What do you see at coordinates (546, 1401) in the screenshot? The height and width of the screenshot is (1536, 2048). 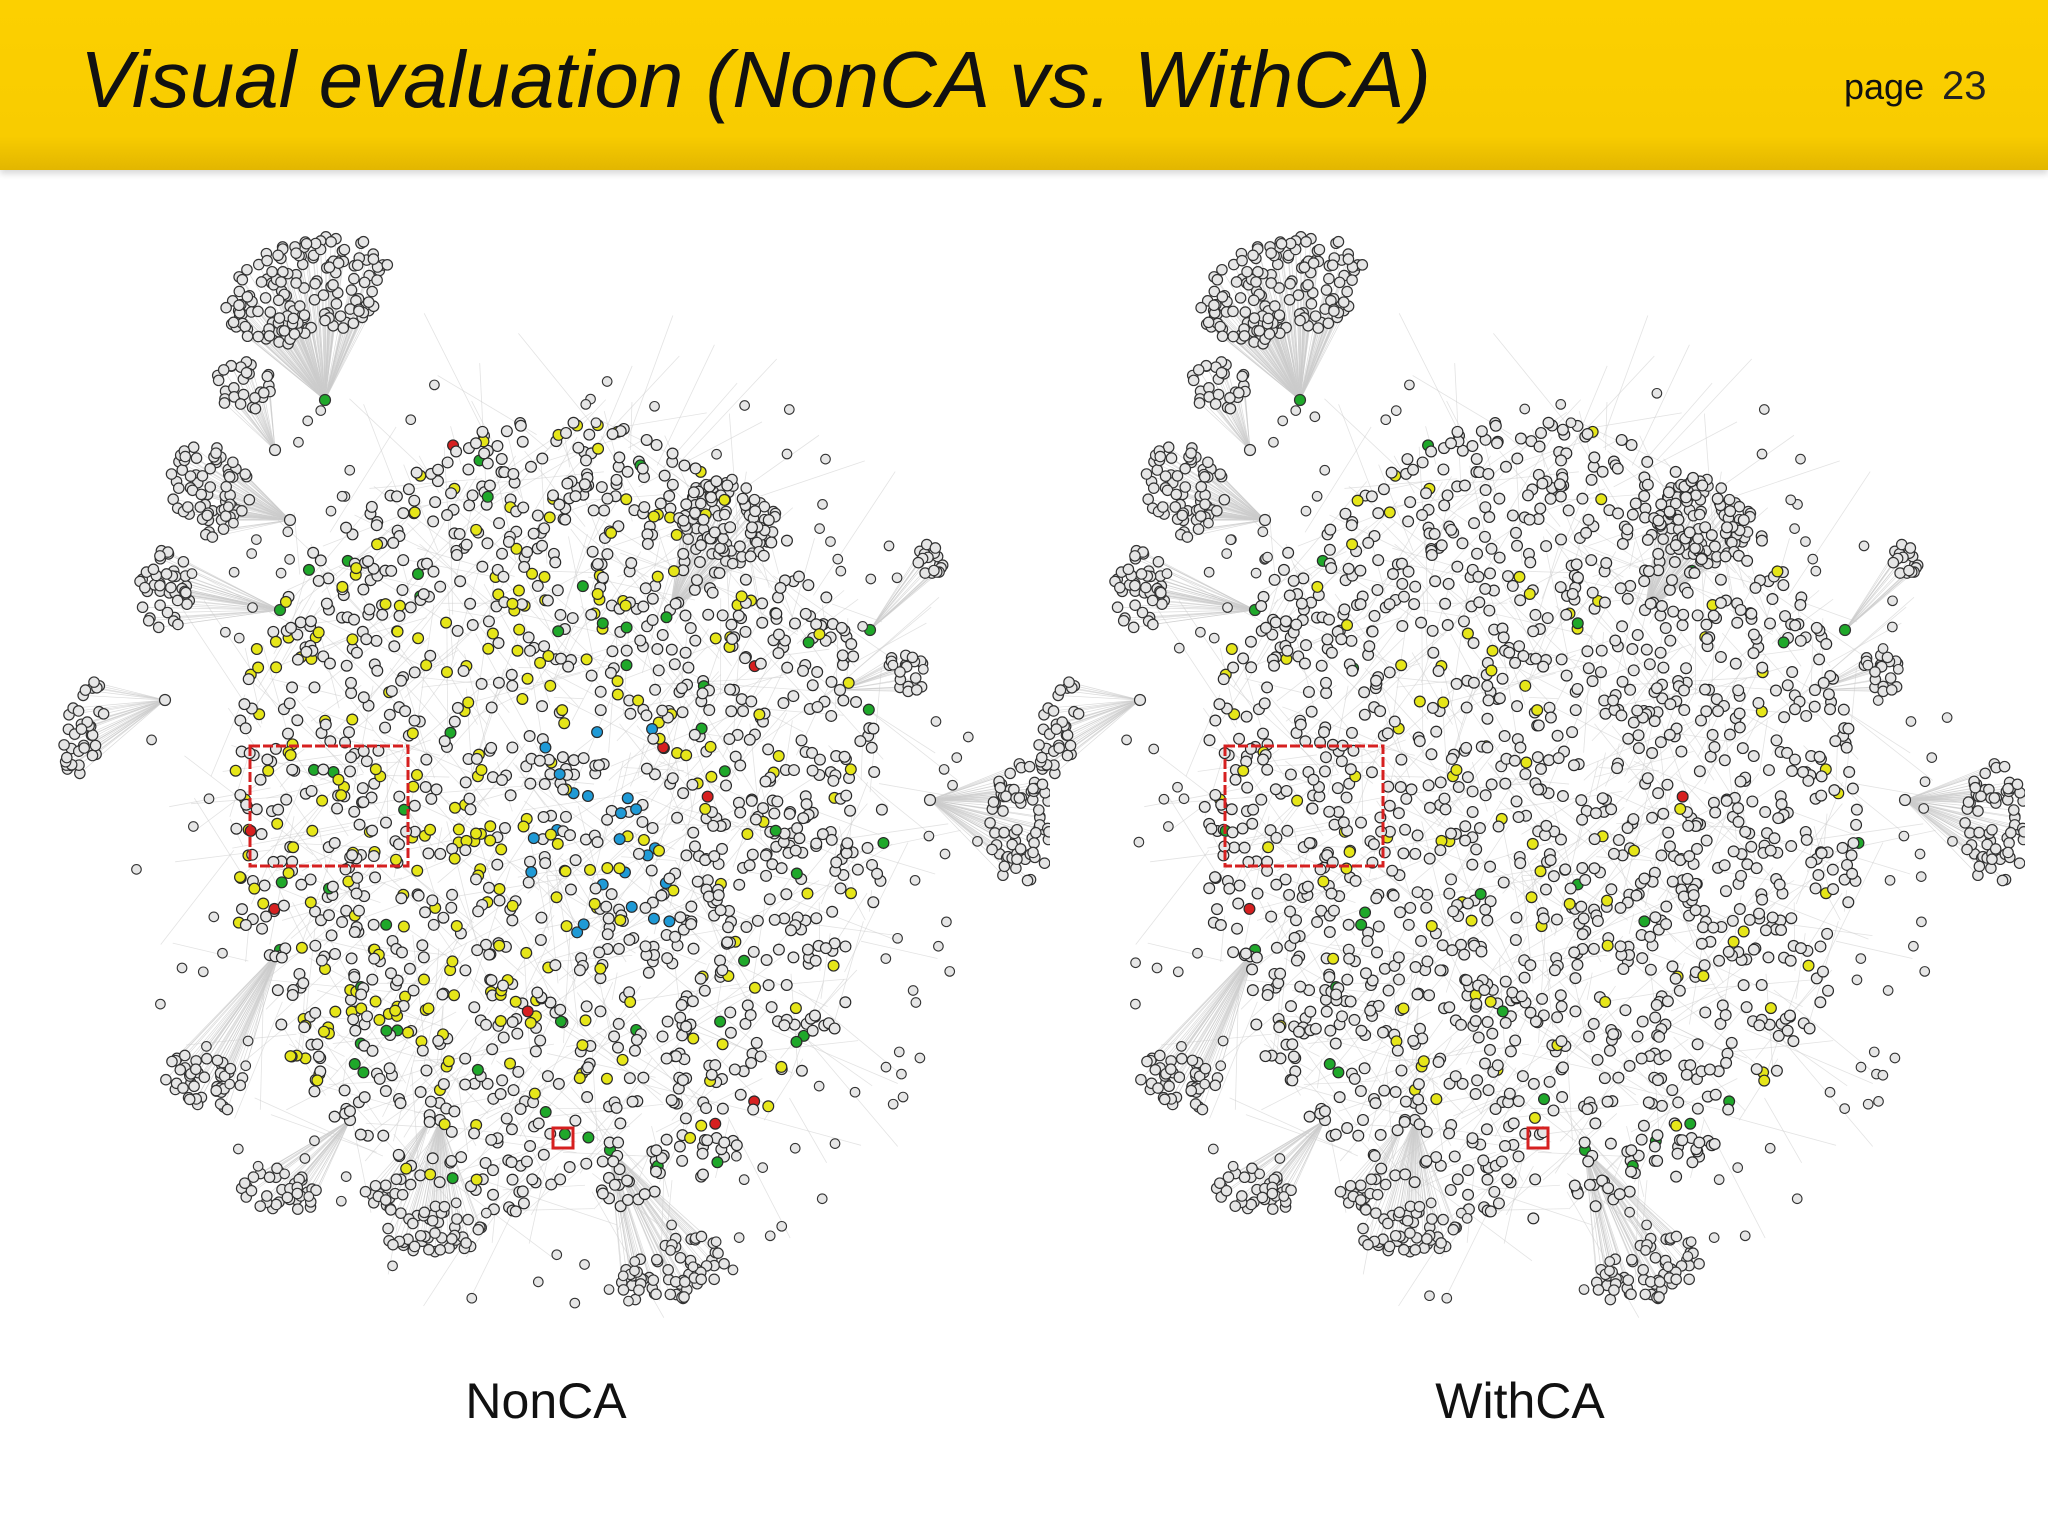 I see `caption-nonca: NonCA` at bounding box center [546, 1401].